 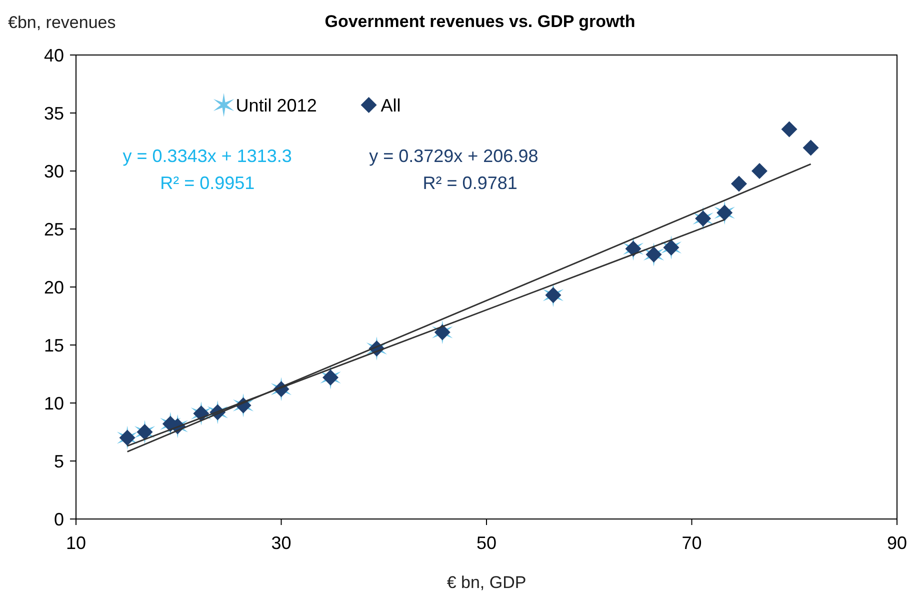 I want to click on y-tick-label: 0, so click(x=59, y=519).